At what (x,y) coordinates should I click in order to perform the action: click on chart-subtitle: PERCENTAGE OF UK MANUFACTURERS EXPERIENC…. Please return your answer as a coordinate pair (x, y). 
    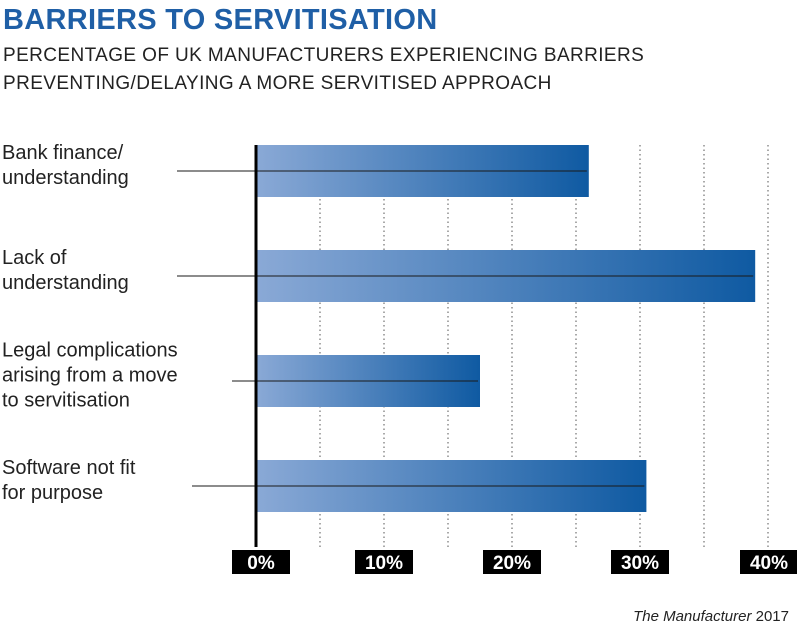
    Looking at the image, I should click on (323, 70).